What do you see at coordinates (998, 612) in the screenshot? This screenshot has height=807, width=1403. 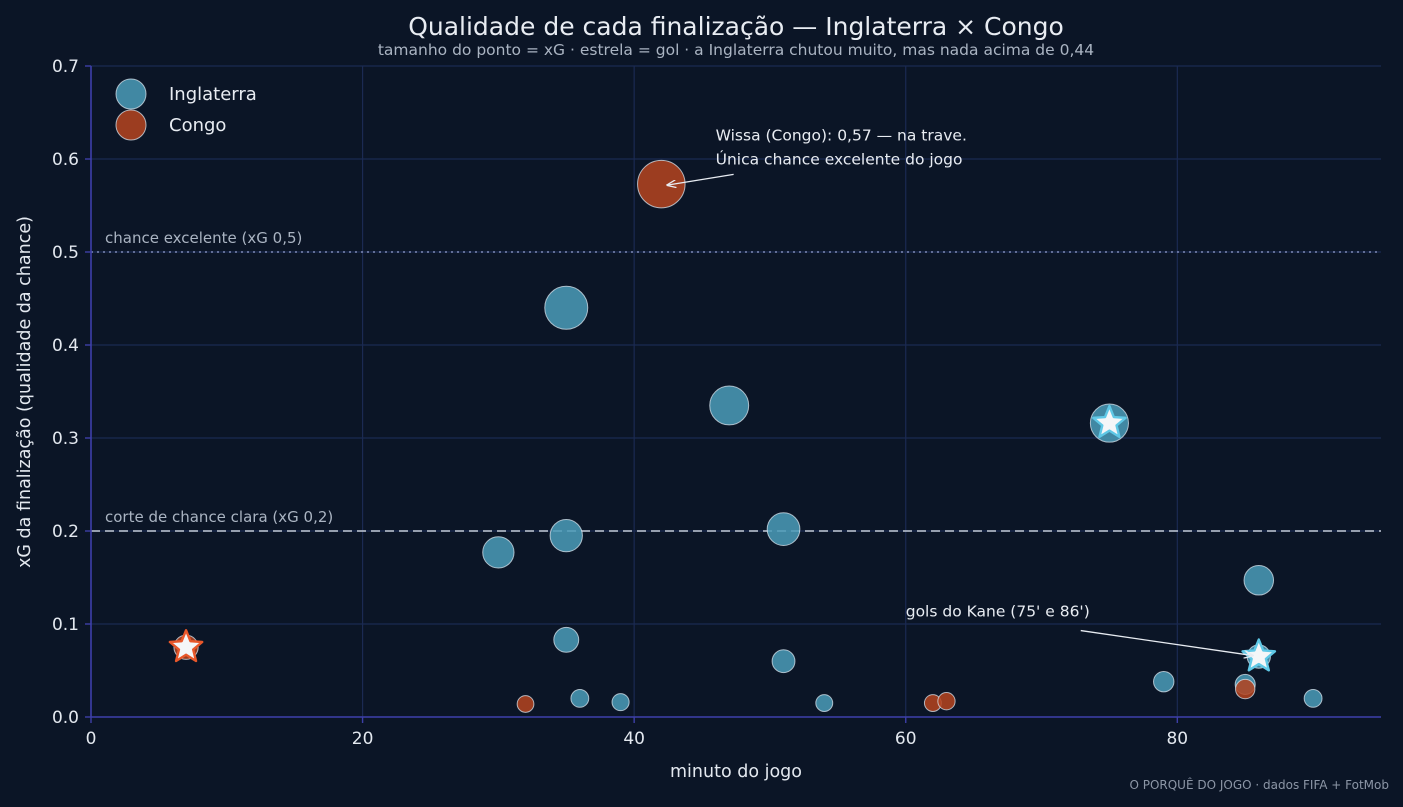 I see `annotation-text-1-0: gols do Kane (75' e 86')` at bounding box center [998, 612].